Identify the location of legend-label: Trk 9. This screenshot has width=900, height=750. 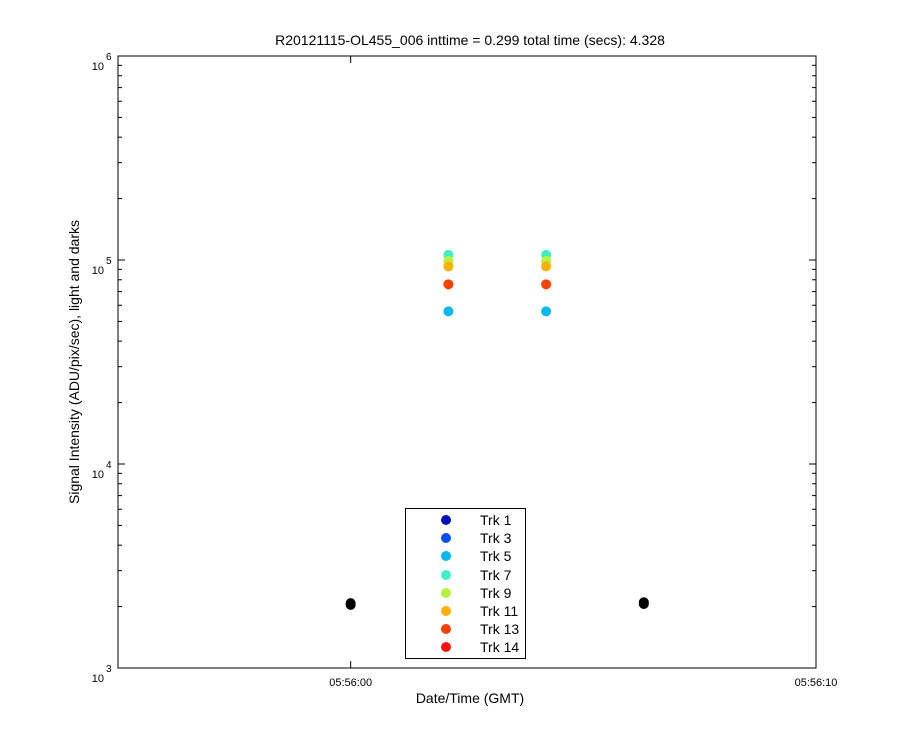
(496, 592).